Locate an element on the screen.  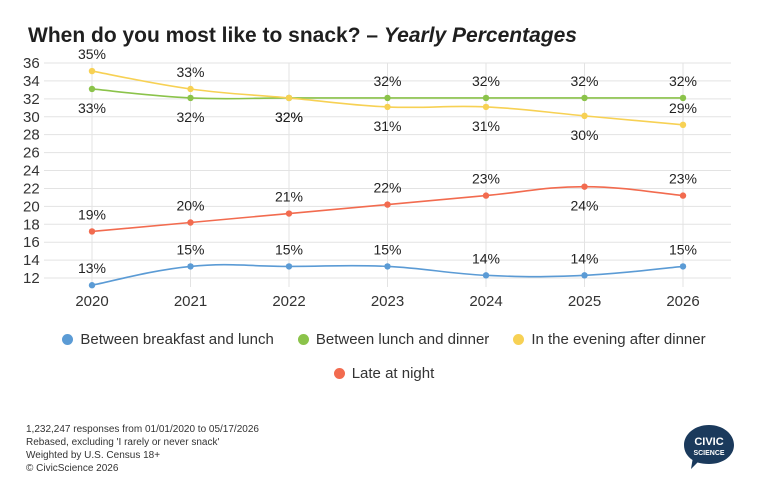
x-tick-label: 2023 is located at coordinates (387, 301).